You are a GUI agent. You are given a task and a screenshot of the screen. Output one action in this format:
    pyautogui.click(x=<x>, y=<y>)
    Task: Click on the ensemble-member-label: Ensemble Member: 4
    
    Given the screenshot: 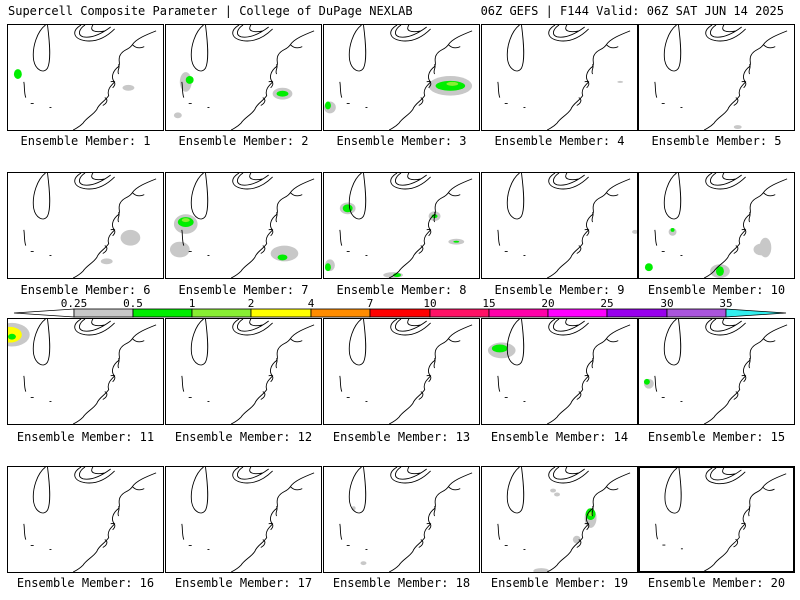 What is the action you would take?
    pyautogui.click(x=559, y=141)
    